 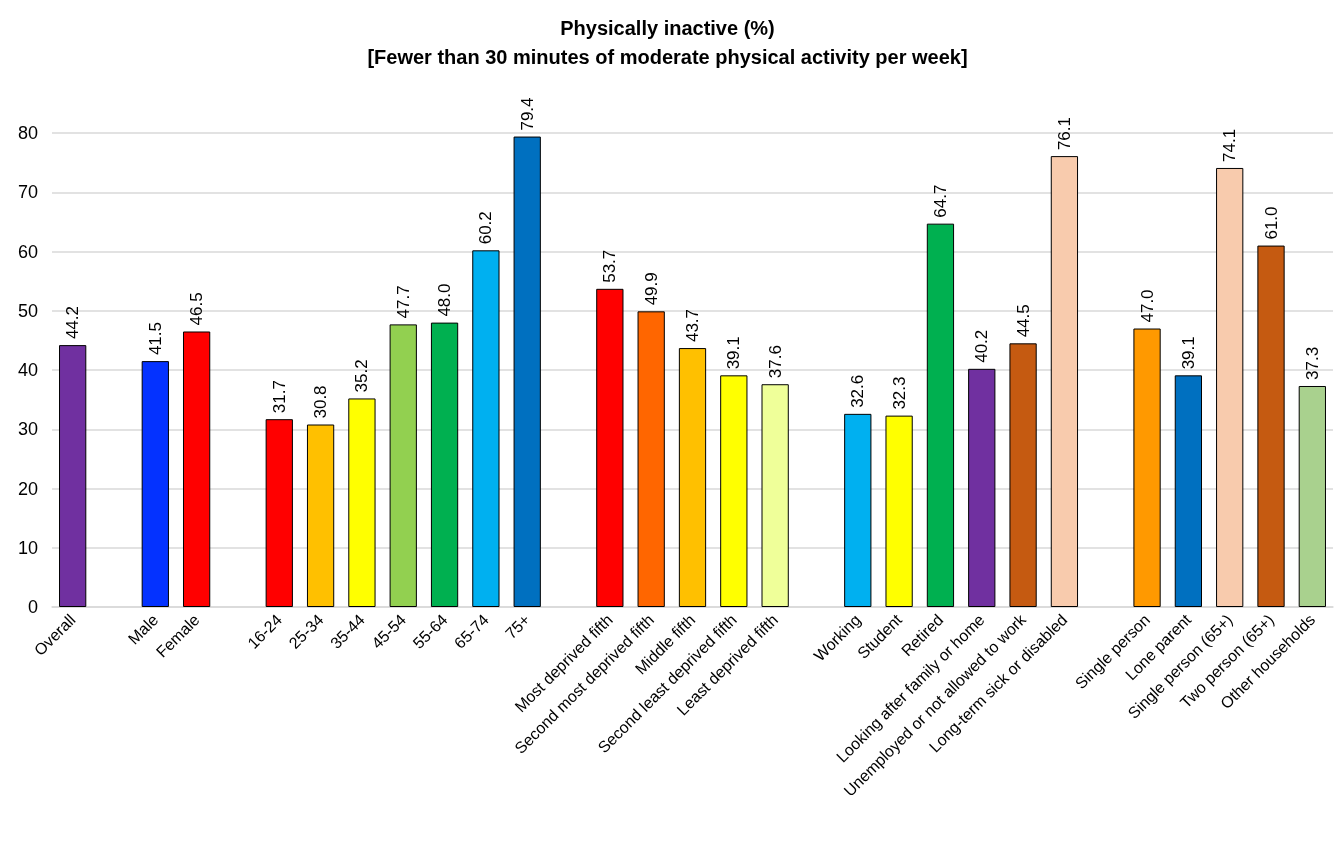 What do you see at coordinates (321, 402) in the screenshot?
I see `data-label: 30.8` at bounding box center [321, 402].